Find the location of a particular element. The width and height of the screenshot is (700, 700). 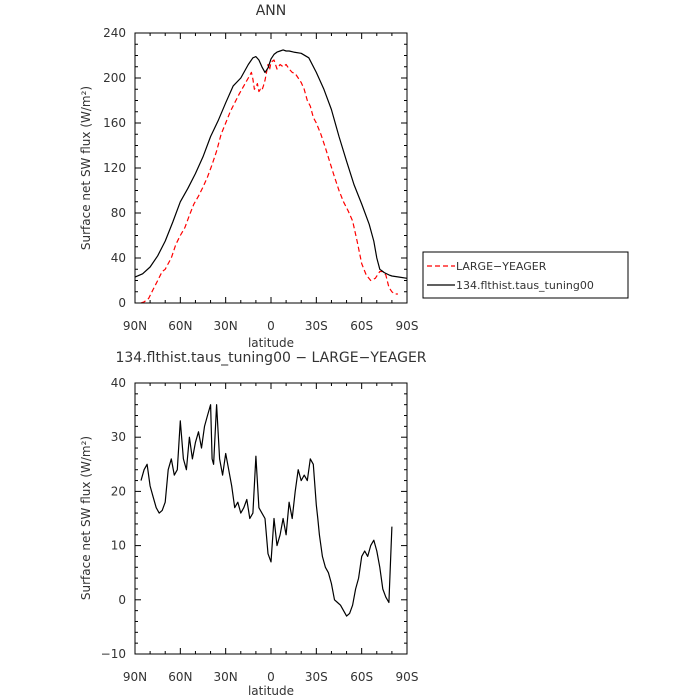

top-x-tick-label: 30S is located at coordinates (316, 326).